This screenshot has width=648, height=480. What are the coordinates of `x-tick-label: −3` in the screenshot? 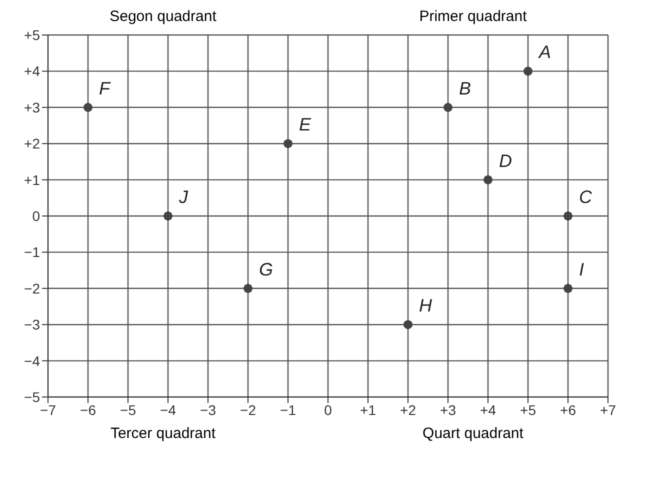 It's located at (208, 410).